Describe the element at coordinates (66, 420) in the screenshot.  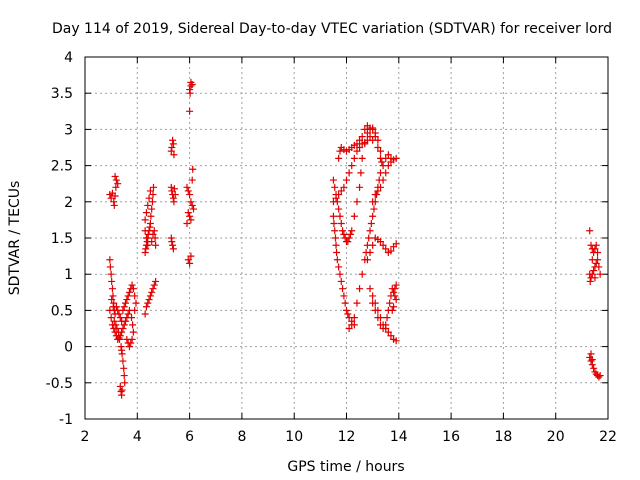
I see `y-tick-label: -1` at that location.